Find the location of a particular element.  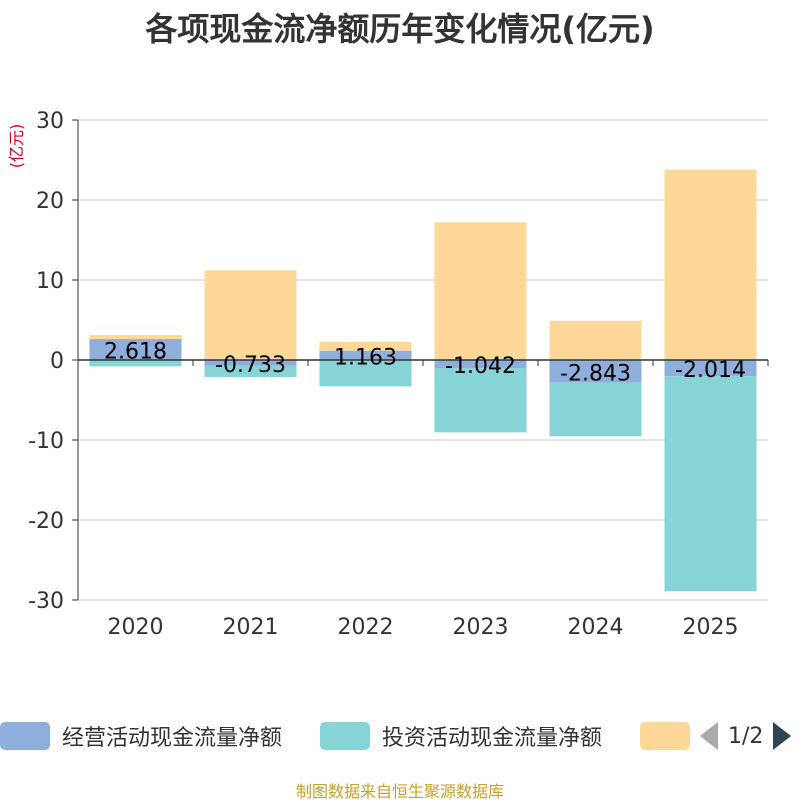

legend-swatch-investing is located at coordinates (345, 736).